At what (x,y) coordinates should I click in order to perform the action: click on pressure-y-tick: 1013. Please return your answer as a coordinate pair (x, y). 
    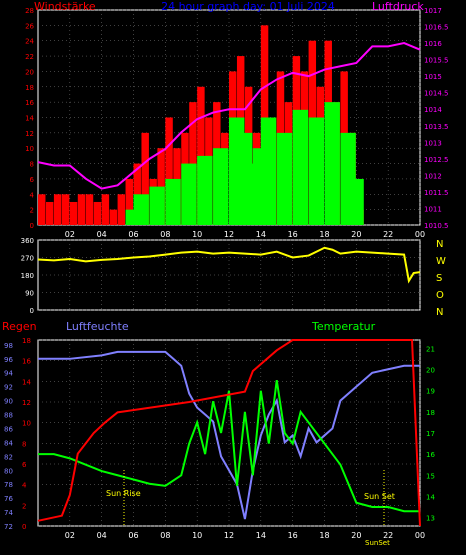
    Looking at the image, I should click on (433, 143).